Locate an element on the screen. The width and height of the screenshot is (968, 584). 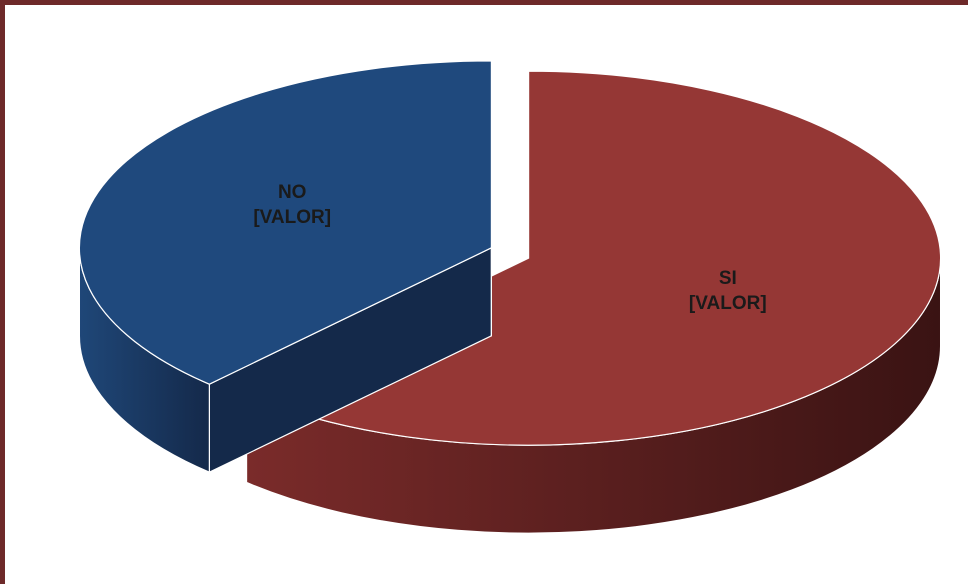
slice-label-name: NO is located at coordinates (292, 192).